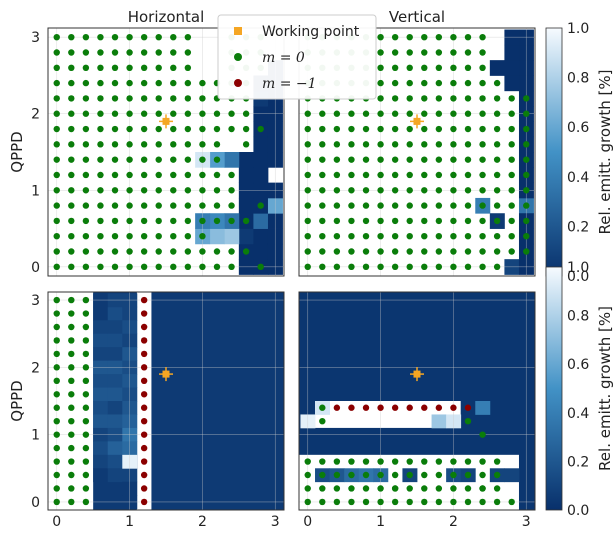 Image resolution: width=615 pixels, height=535 pixels. I want to click on colorbar-tick-label: 0.4, so click(578, 178).